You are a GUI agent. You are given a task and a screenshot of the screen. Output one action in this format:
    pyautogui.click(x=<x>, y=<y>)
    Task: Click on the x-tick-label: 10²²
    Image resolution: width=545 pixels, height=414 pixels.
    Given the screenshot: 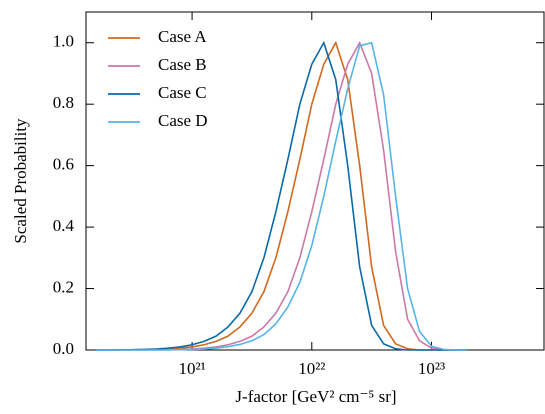 What is the action you would take?
    pyautogui.click(x=311, y=368)
    